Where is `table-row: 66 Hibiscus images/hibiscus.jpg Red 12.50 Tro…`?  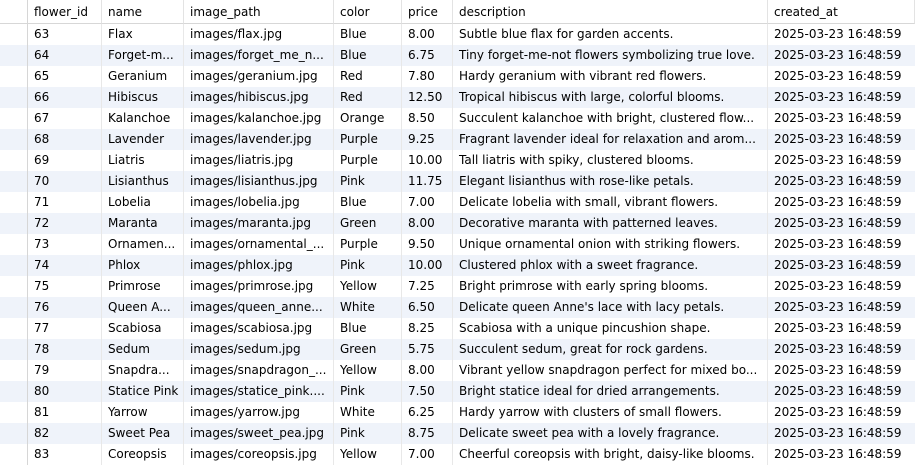
table-row: 66 Hibiscus images/hibiscus.jpg Red 12.50 Tro… is located at coordinates (457, 97).